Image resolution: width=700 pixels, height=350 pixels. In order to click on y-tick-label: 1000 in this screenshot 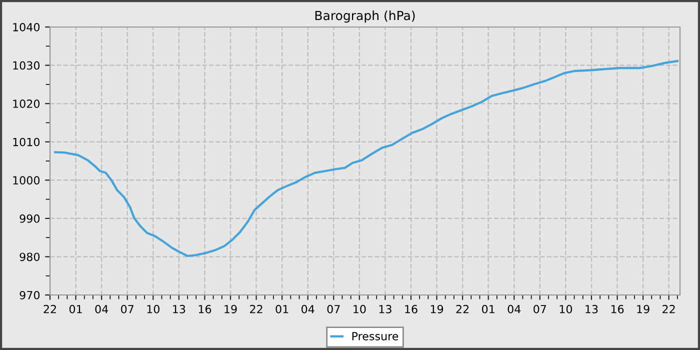, I will do `click(26, 180)`.